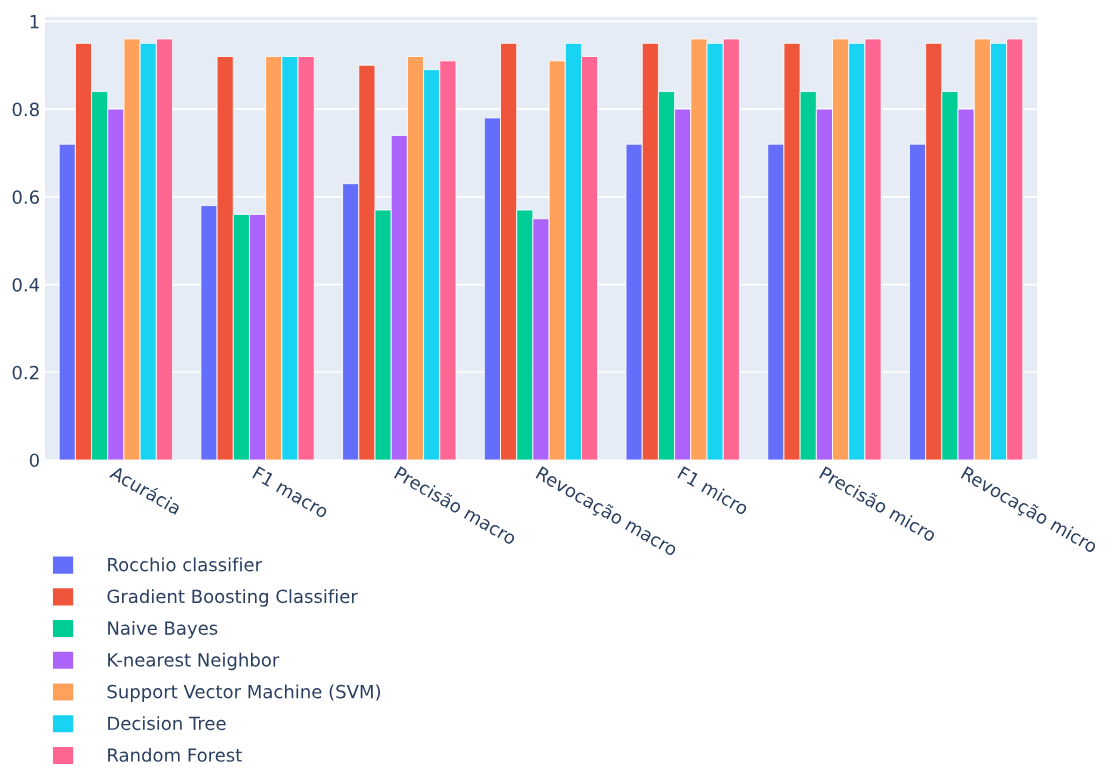 The image size is (1115, 770). Describe the element at coordinates (167, 723) in the screenshot. I see `legend-label: Decision Tree` at that location.